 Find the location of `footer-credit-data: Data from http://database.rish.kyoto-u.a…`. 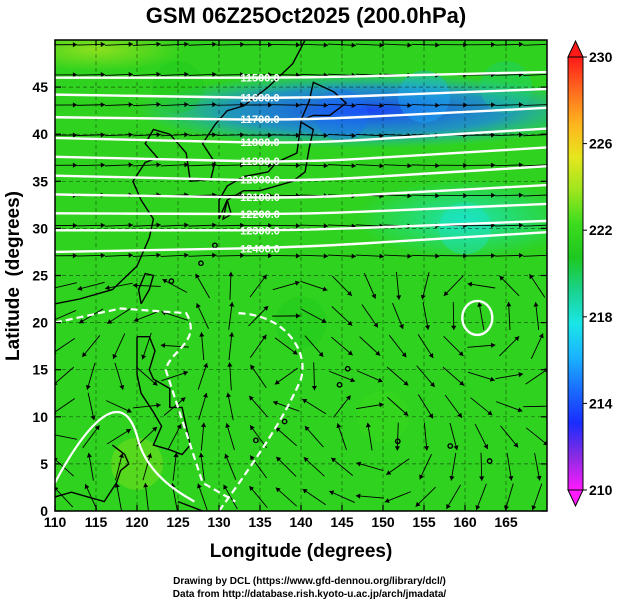

footer-credit-data: Data from http://database.rish.kyoto-u.a… is located at coordinates (309, 594).